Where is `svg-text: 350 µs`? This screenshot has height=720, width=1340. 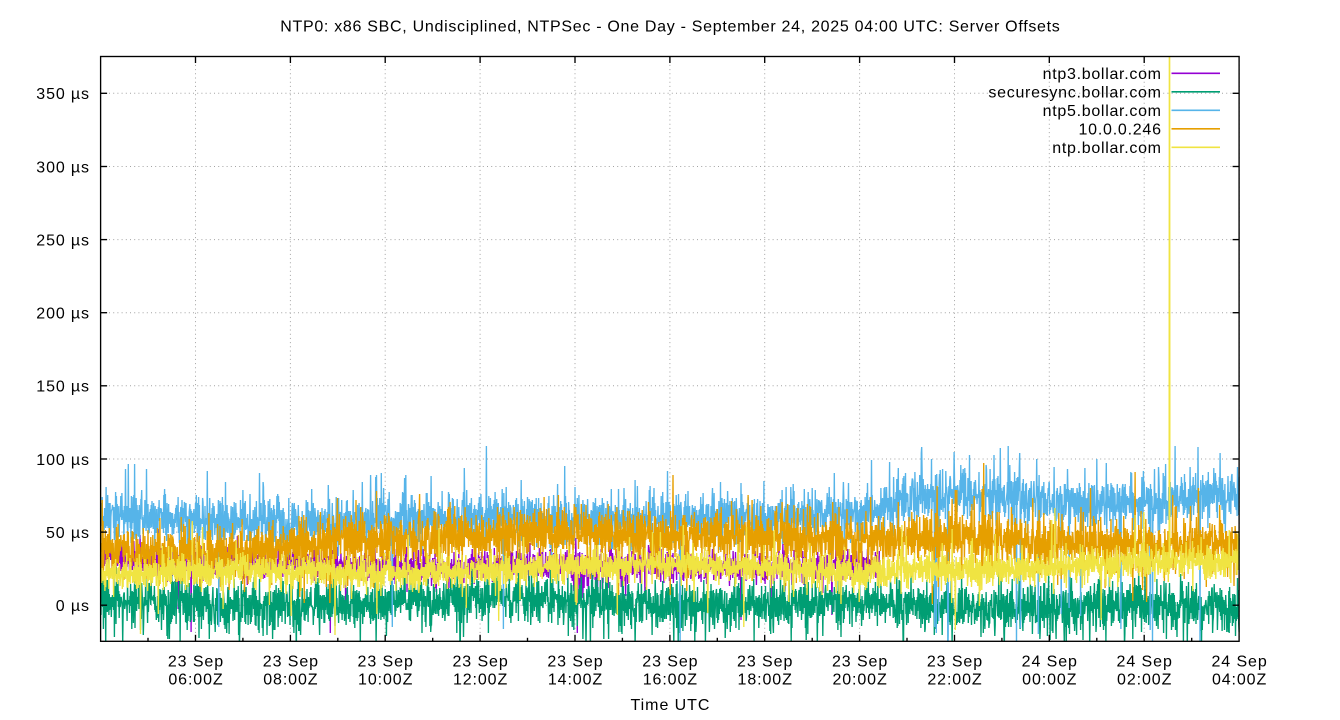
svg-text: 350 µs is located at coordinates (62, 94).